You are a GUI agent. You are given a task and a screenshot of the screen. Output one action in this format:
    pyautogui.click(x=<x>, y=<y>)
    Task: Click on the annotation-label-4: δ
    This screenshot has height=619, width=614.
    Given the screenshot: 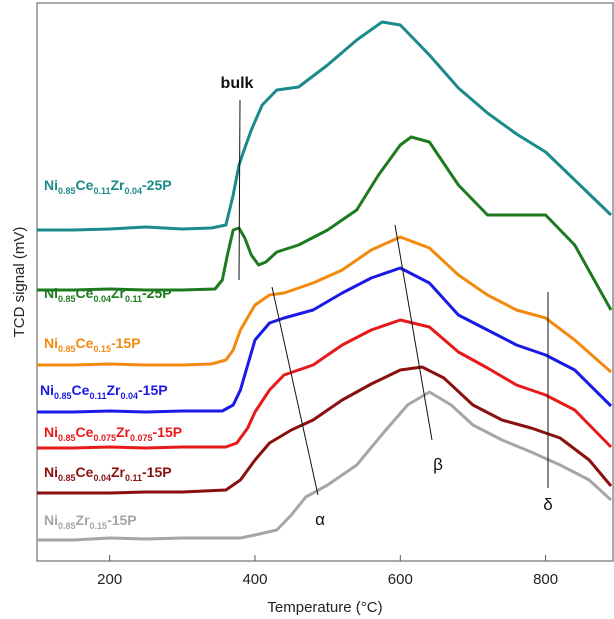 What is the action you would take?
    pyautogui.click(x=547, y=504)
    